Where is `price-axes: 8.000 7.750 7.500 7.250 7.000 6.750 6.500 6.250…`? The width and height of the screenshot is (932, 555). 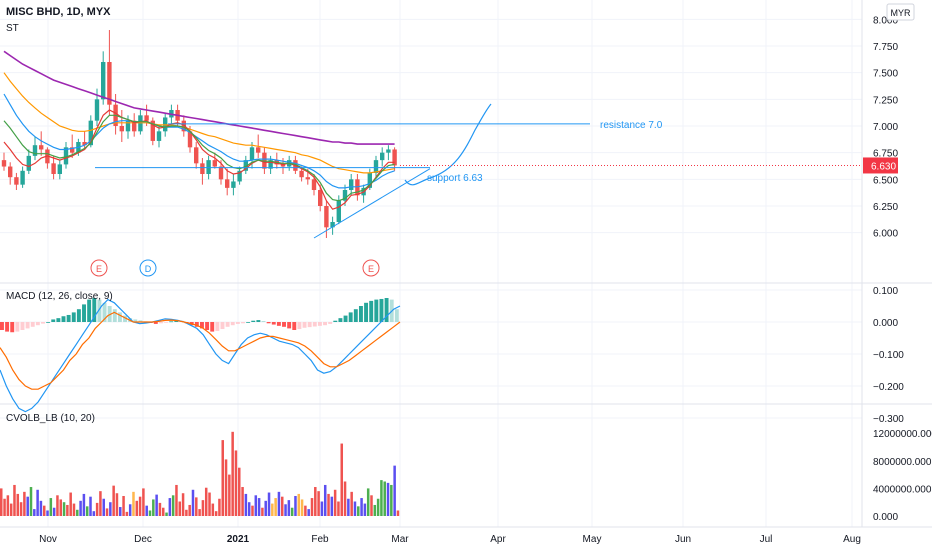 price-axes: 8.000 7.750 7.500 7.250 7.000 6.750 6.500 6.250… is located at coordinates (897, 269).